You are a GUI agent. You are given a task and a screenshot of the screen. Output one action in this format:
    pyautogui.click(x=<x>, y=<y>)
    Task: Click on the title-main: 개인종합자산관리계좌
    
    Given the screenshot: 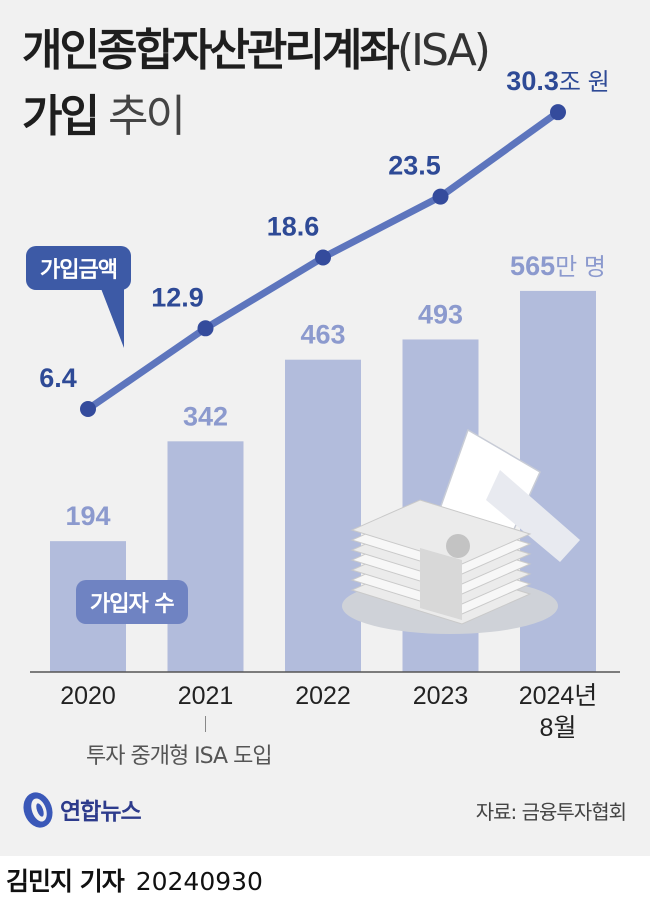 What is the action you would take?
    pyautogui.click(x=211, y=50)
    